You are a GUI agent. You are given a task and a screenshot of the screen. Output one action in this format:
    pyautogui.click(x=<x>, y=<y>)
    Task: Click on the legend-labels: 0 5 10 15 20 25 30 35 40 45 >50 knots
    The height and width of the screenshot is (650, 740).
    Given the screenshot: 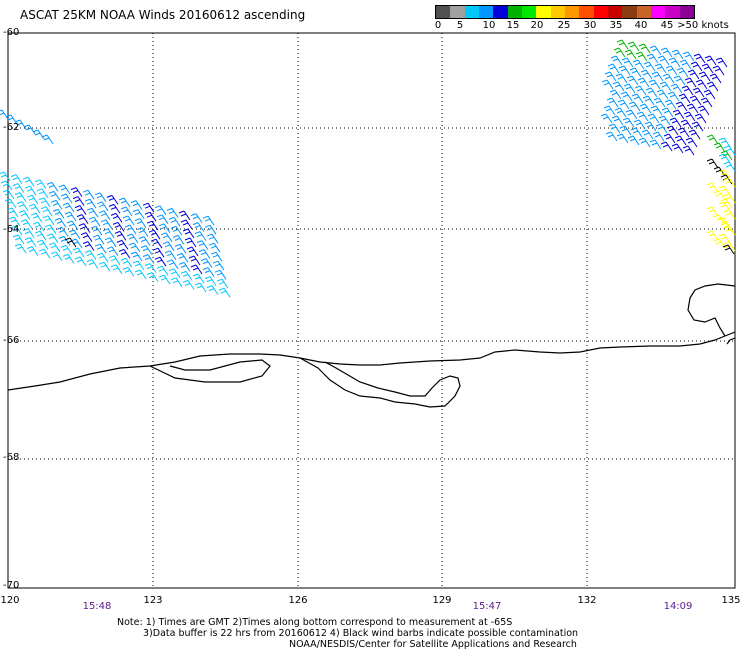 What is the action you would take?
    pyautogui.click(x=582, y=26)
    